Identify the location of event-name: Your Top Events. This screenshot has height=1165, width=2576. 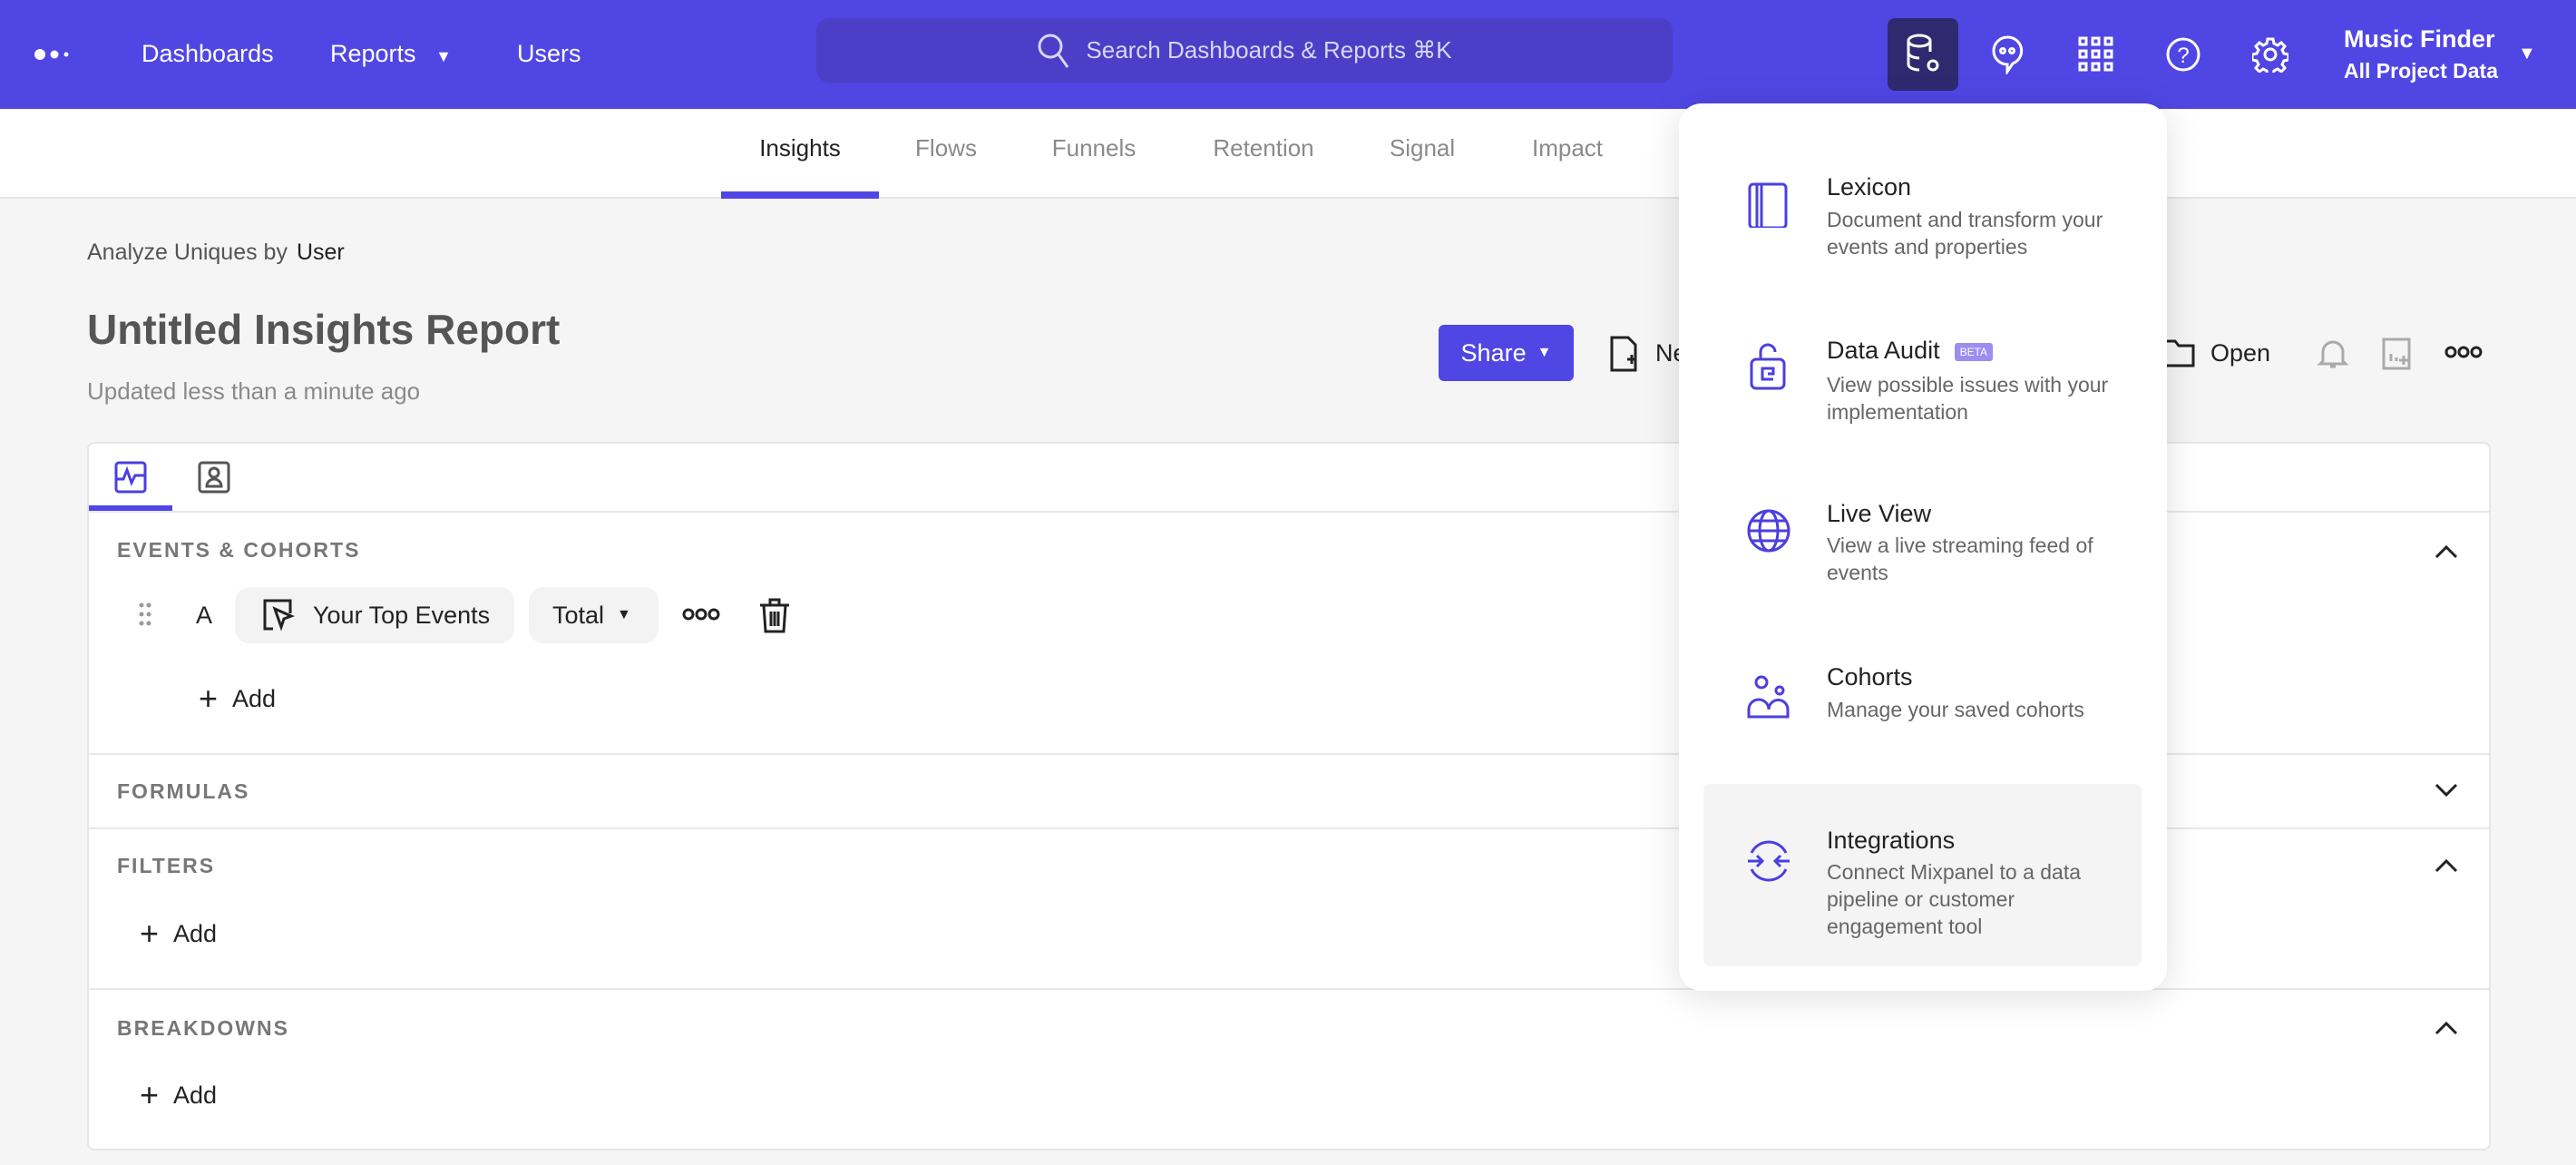
(402, 615).